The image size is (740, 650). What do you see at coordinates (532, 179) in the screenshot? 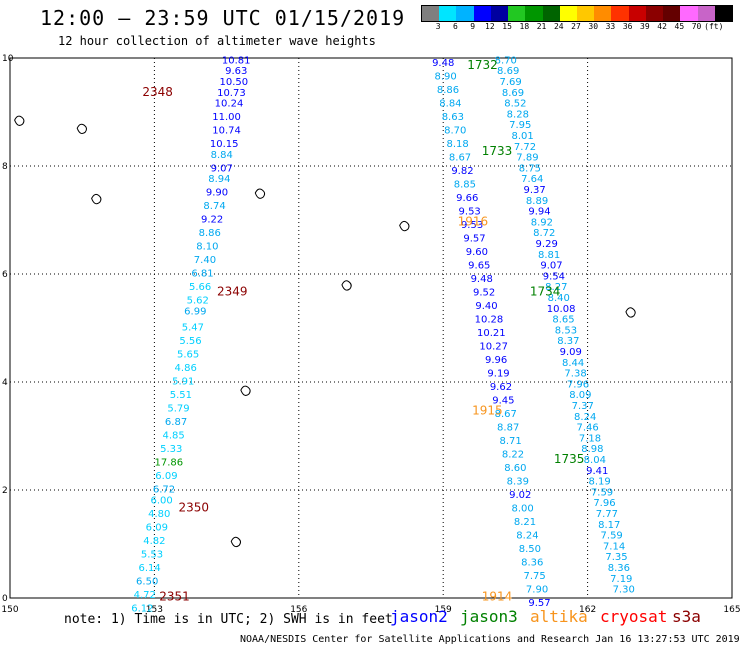
I see `wave-height-value: 7.64` at bounding box center [532, 179].